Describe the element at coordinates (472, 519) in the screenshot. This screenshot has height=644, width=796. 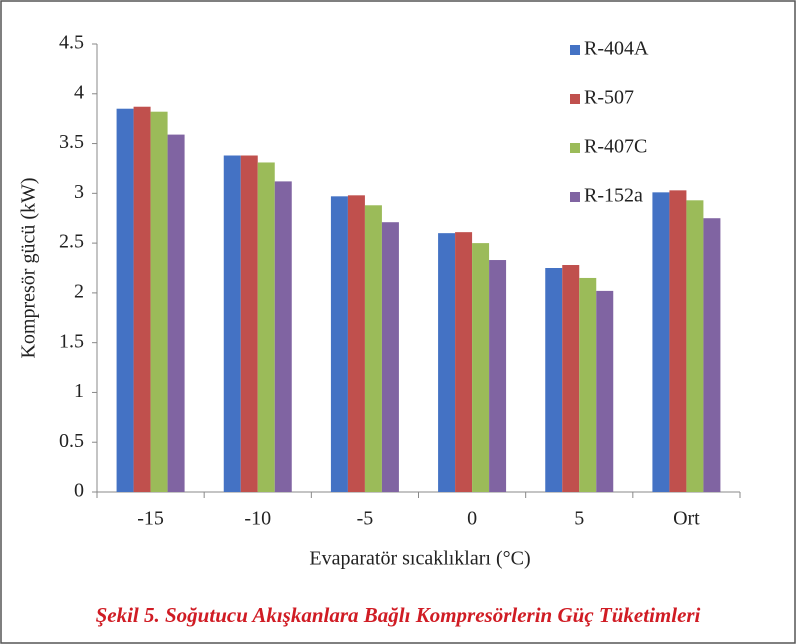
I see `x-tick-label: 0` at that location.